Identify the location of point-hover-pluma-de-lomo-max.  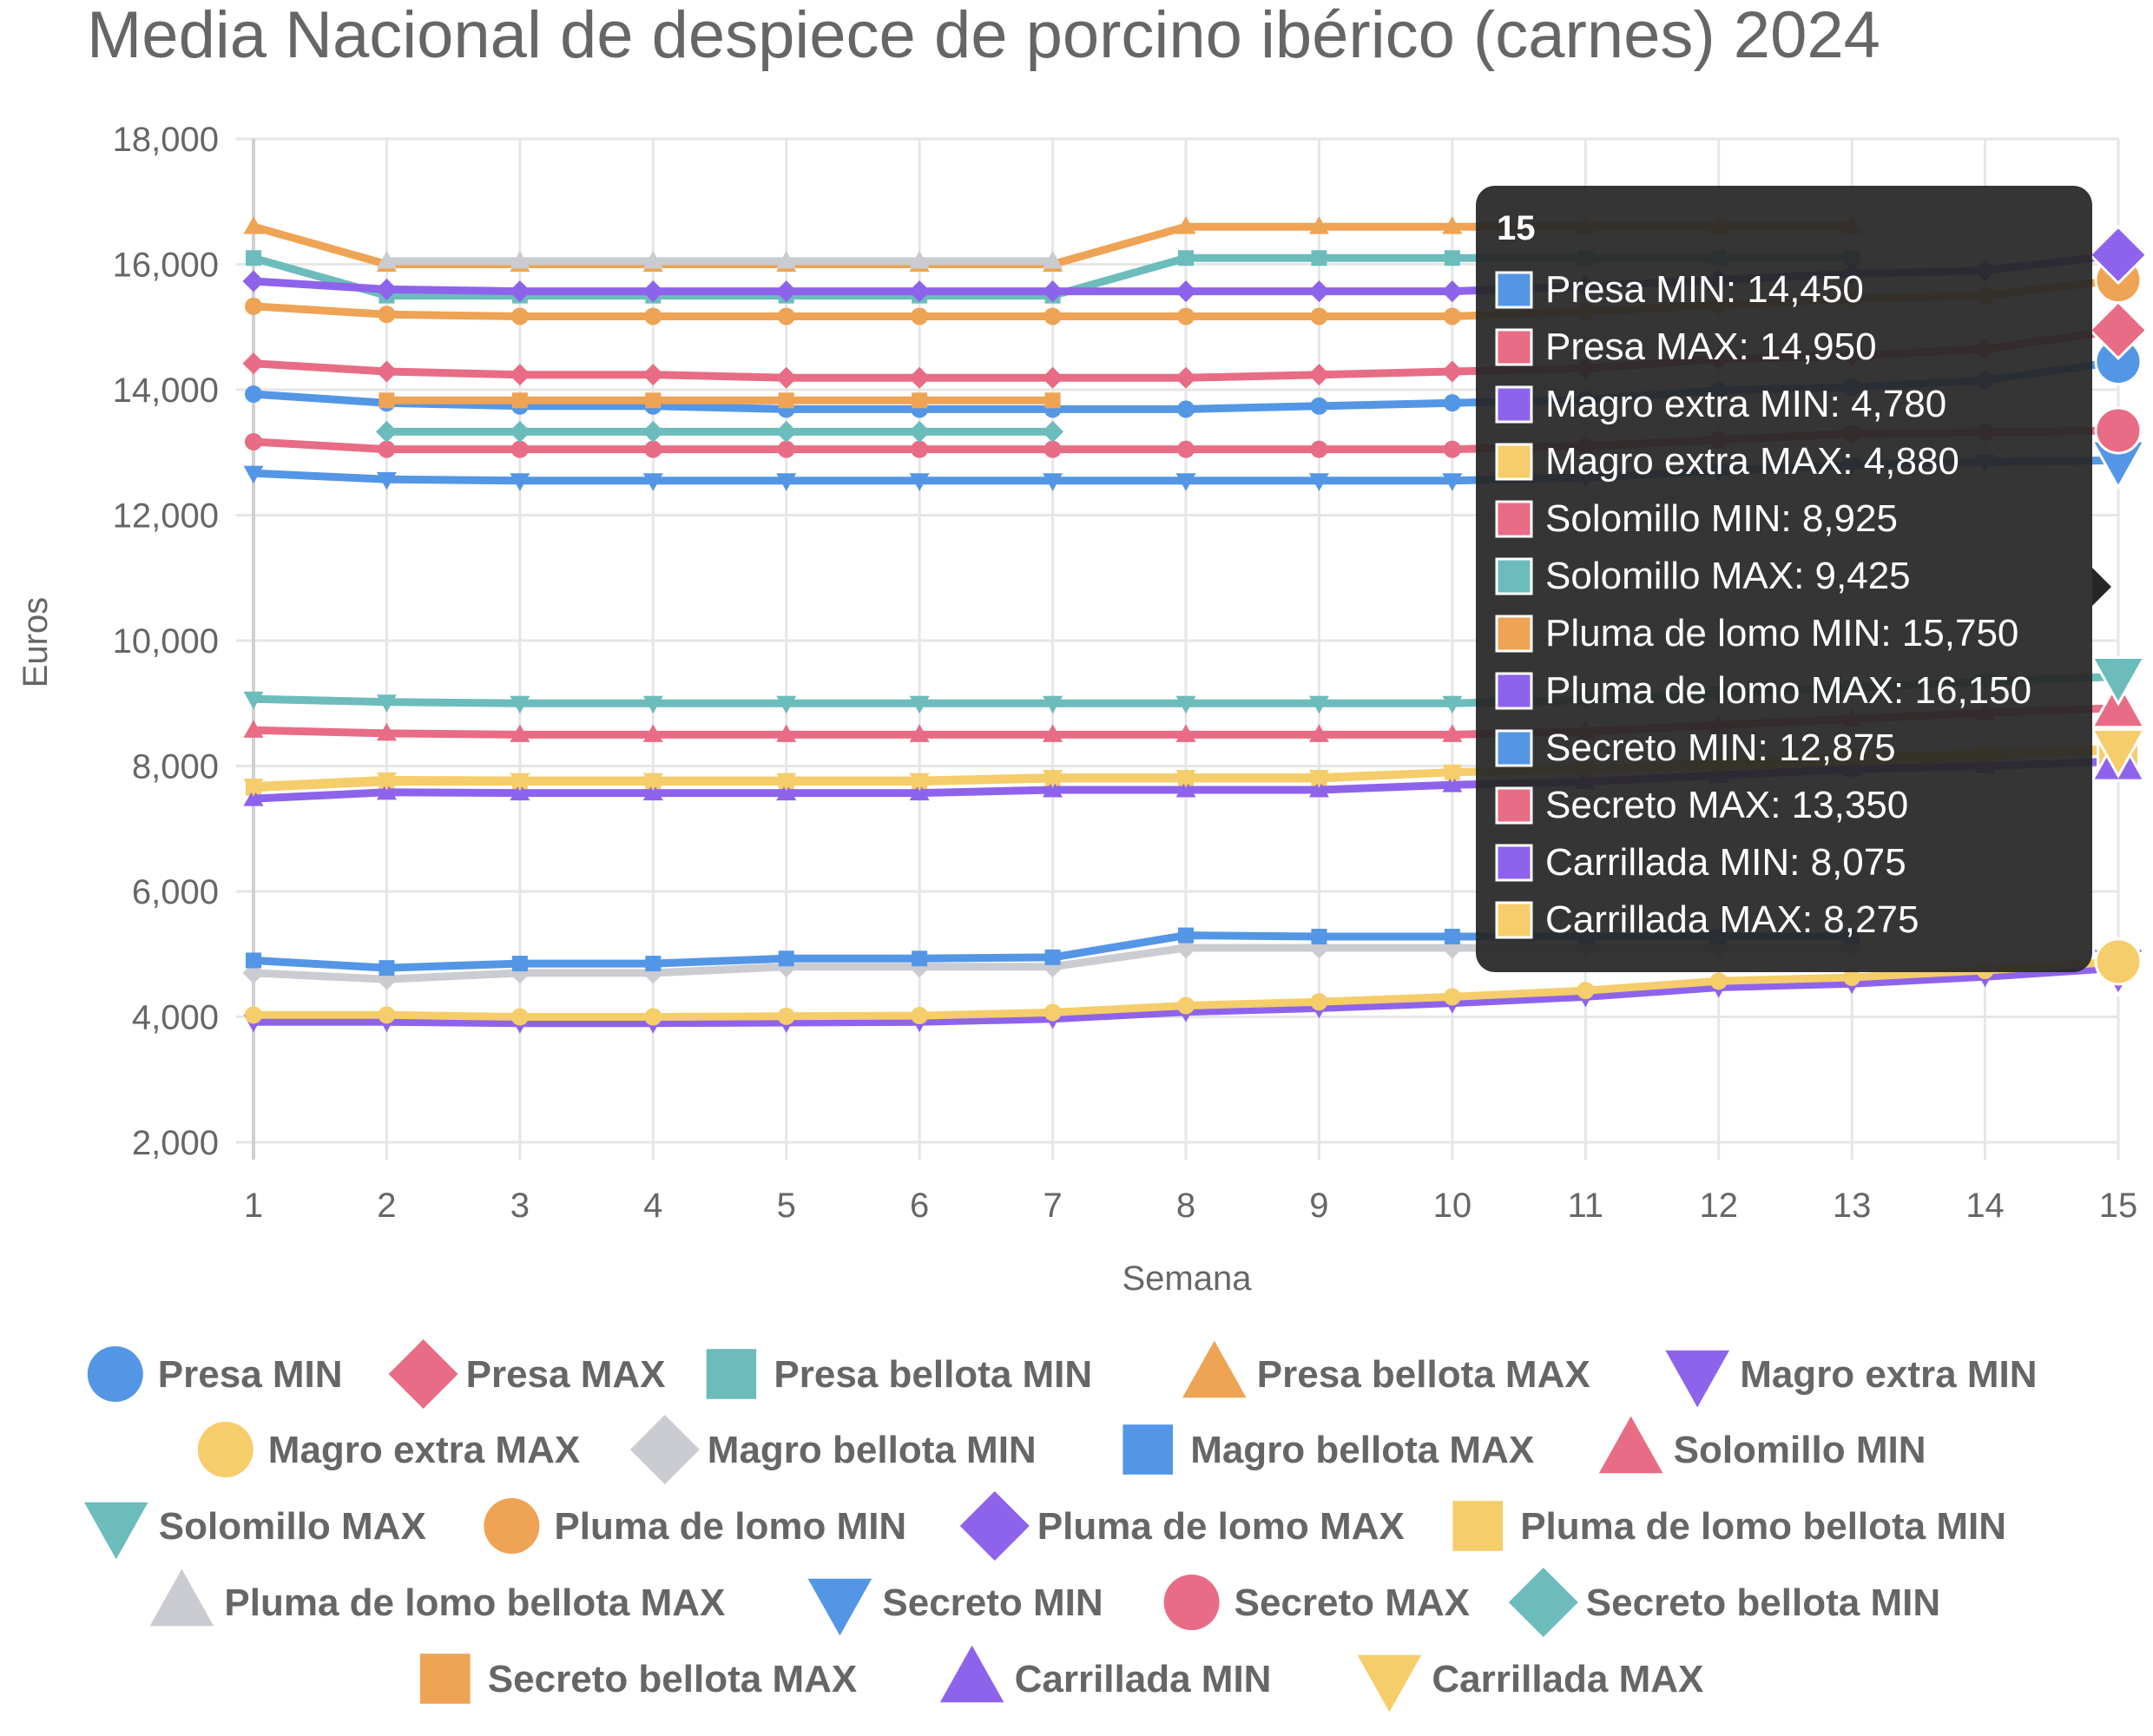
(2118, 255).